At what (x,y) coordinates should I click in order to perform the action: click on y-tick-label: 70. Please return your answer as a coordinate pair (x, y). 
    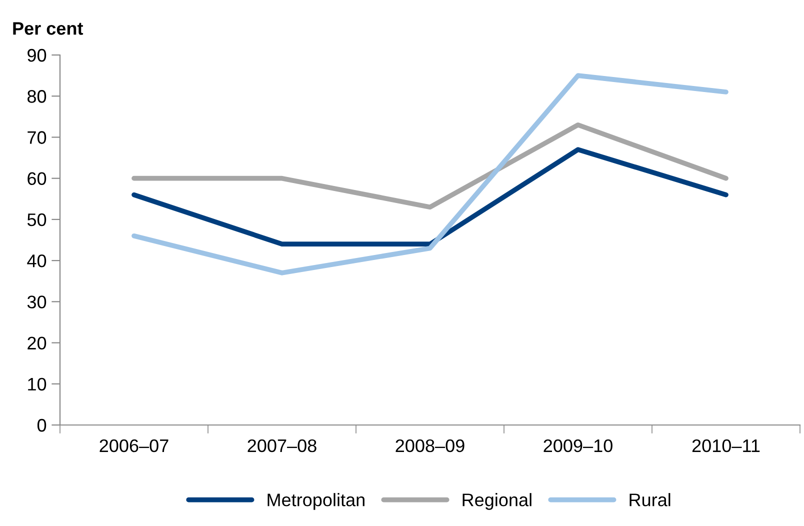
    Looking at the image, I should click on (37, 137).